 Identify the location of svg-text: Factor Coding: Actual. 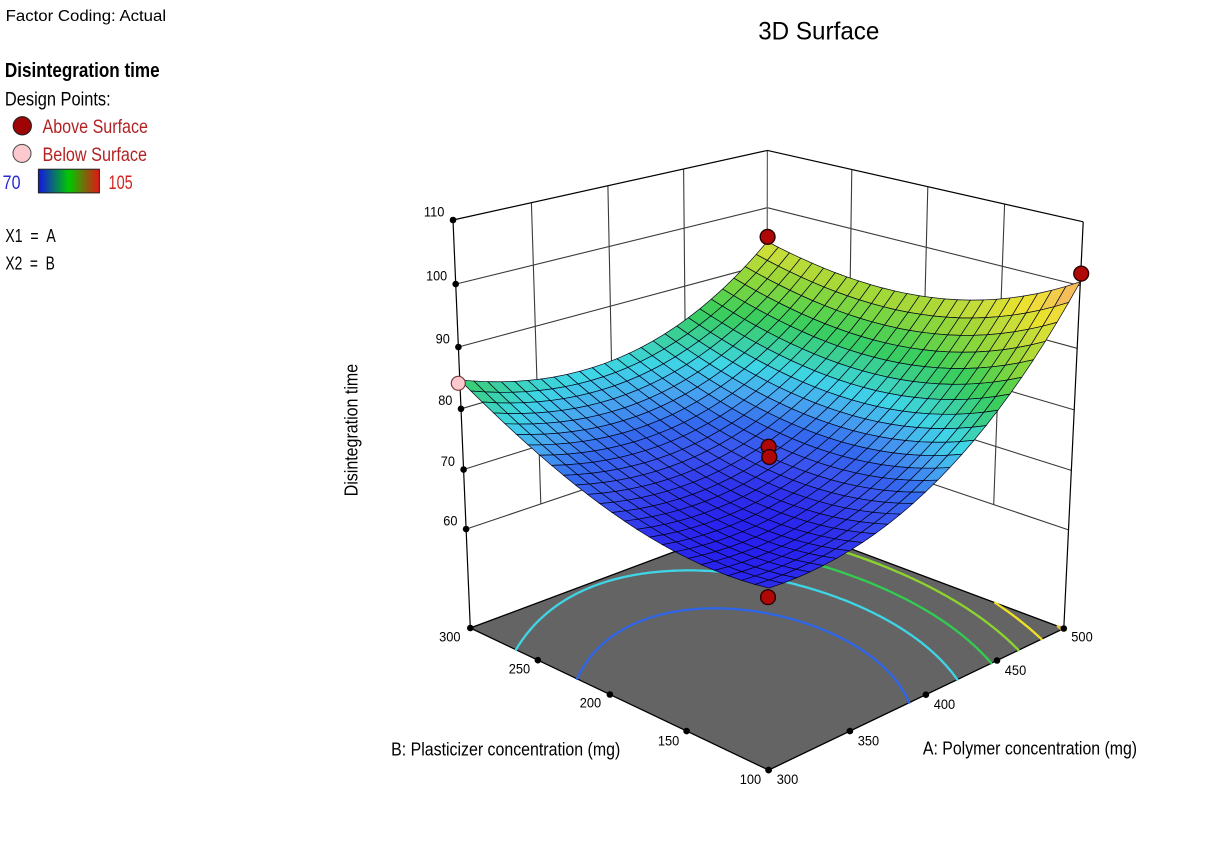
(86, 16).